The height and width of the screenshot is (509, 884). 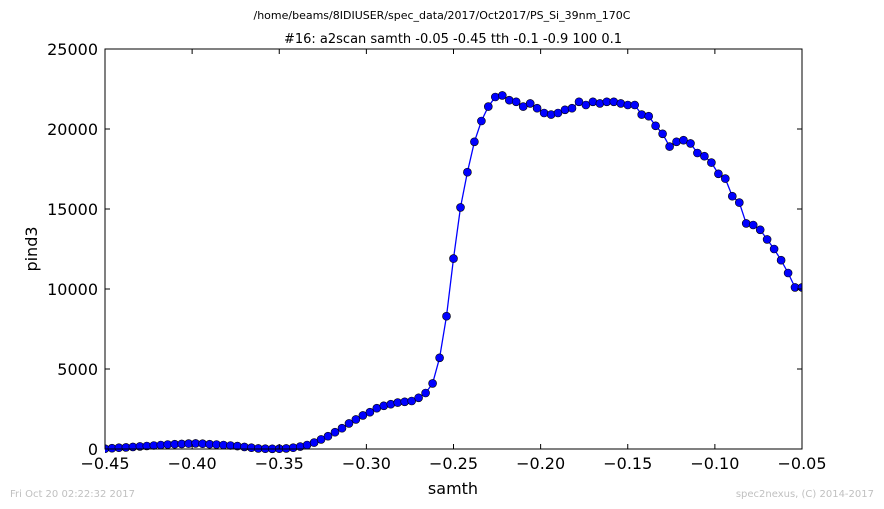 What do you see at coordinates (93, 449) in the screenshot?
I see `y-tick-label: 0` at bounding box center [93, 449].